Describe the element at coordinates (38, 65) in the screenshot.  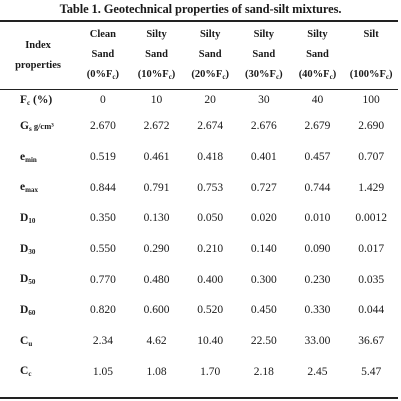
I see `index-header-line2: properties` at that location.